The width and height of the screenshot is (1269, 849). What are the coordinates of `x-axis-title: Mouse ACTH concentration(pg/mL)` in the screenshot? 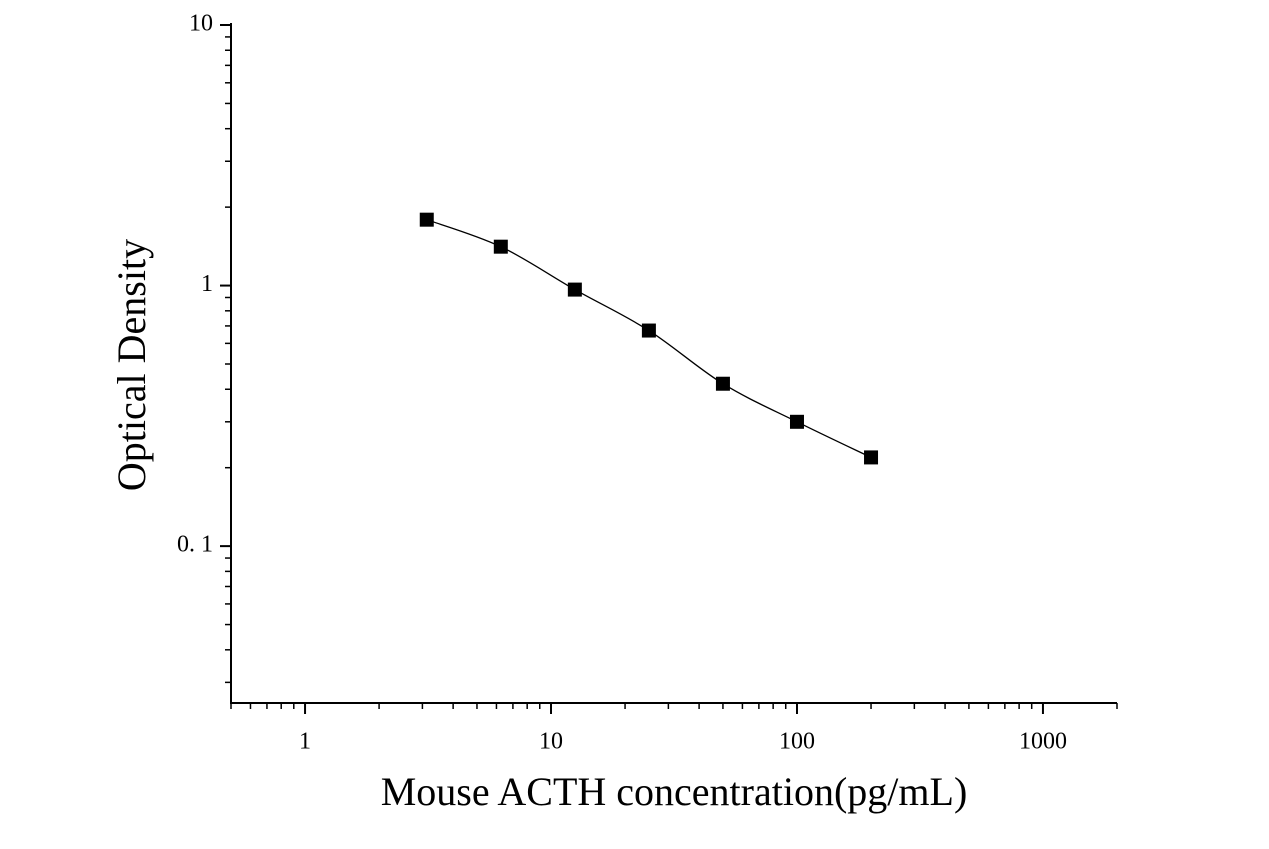 It's located at (674, 791).